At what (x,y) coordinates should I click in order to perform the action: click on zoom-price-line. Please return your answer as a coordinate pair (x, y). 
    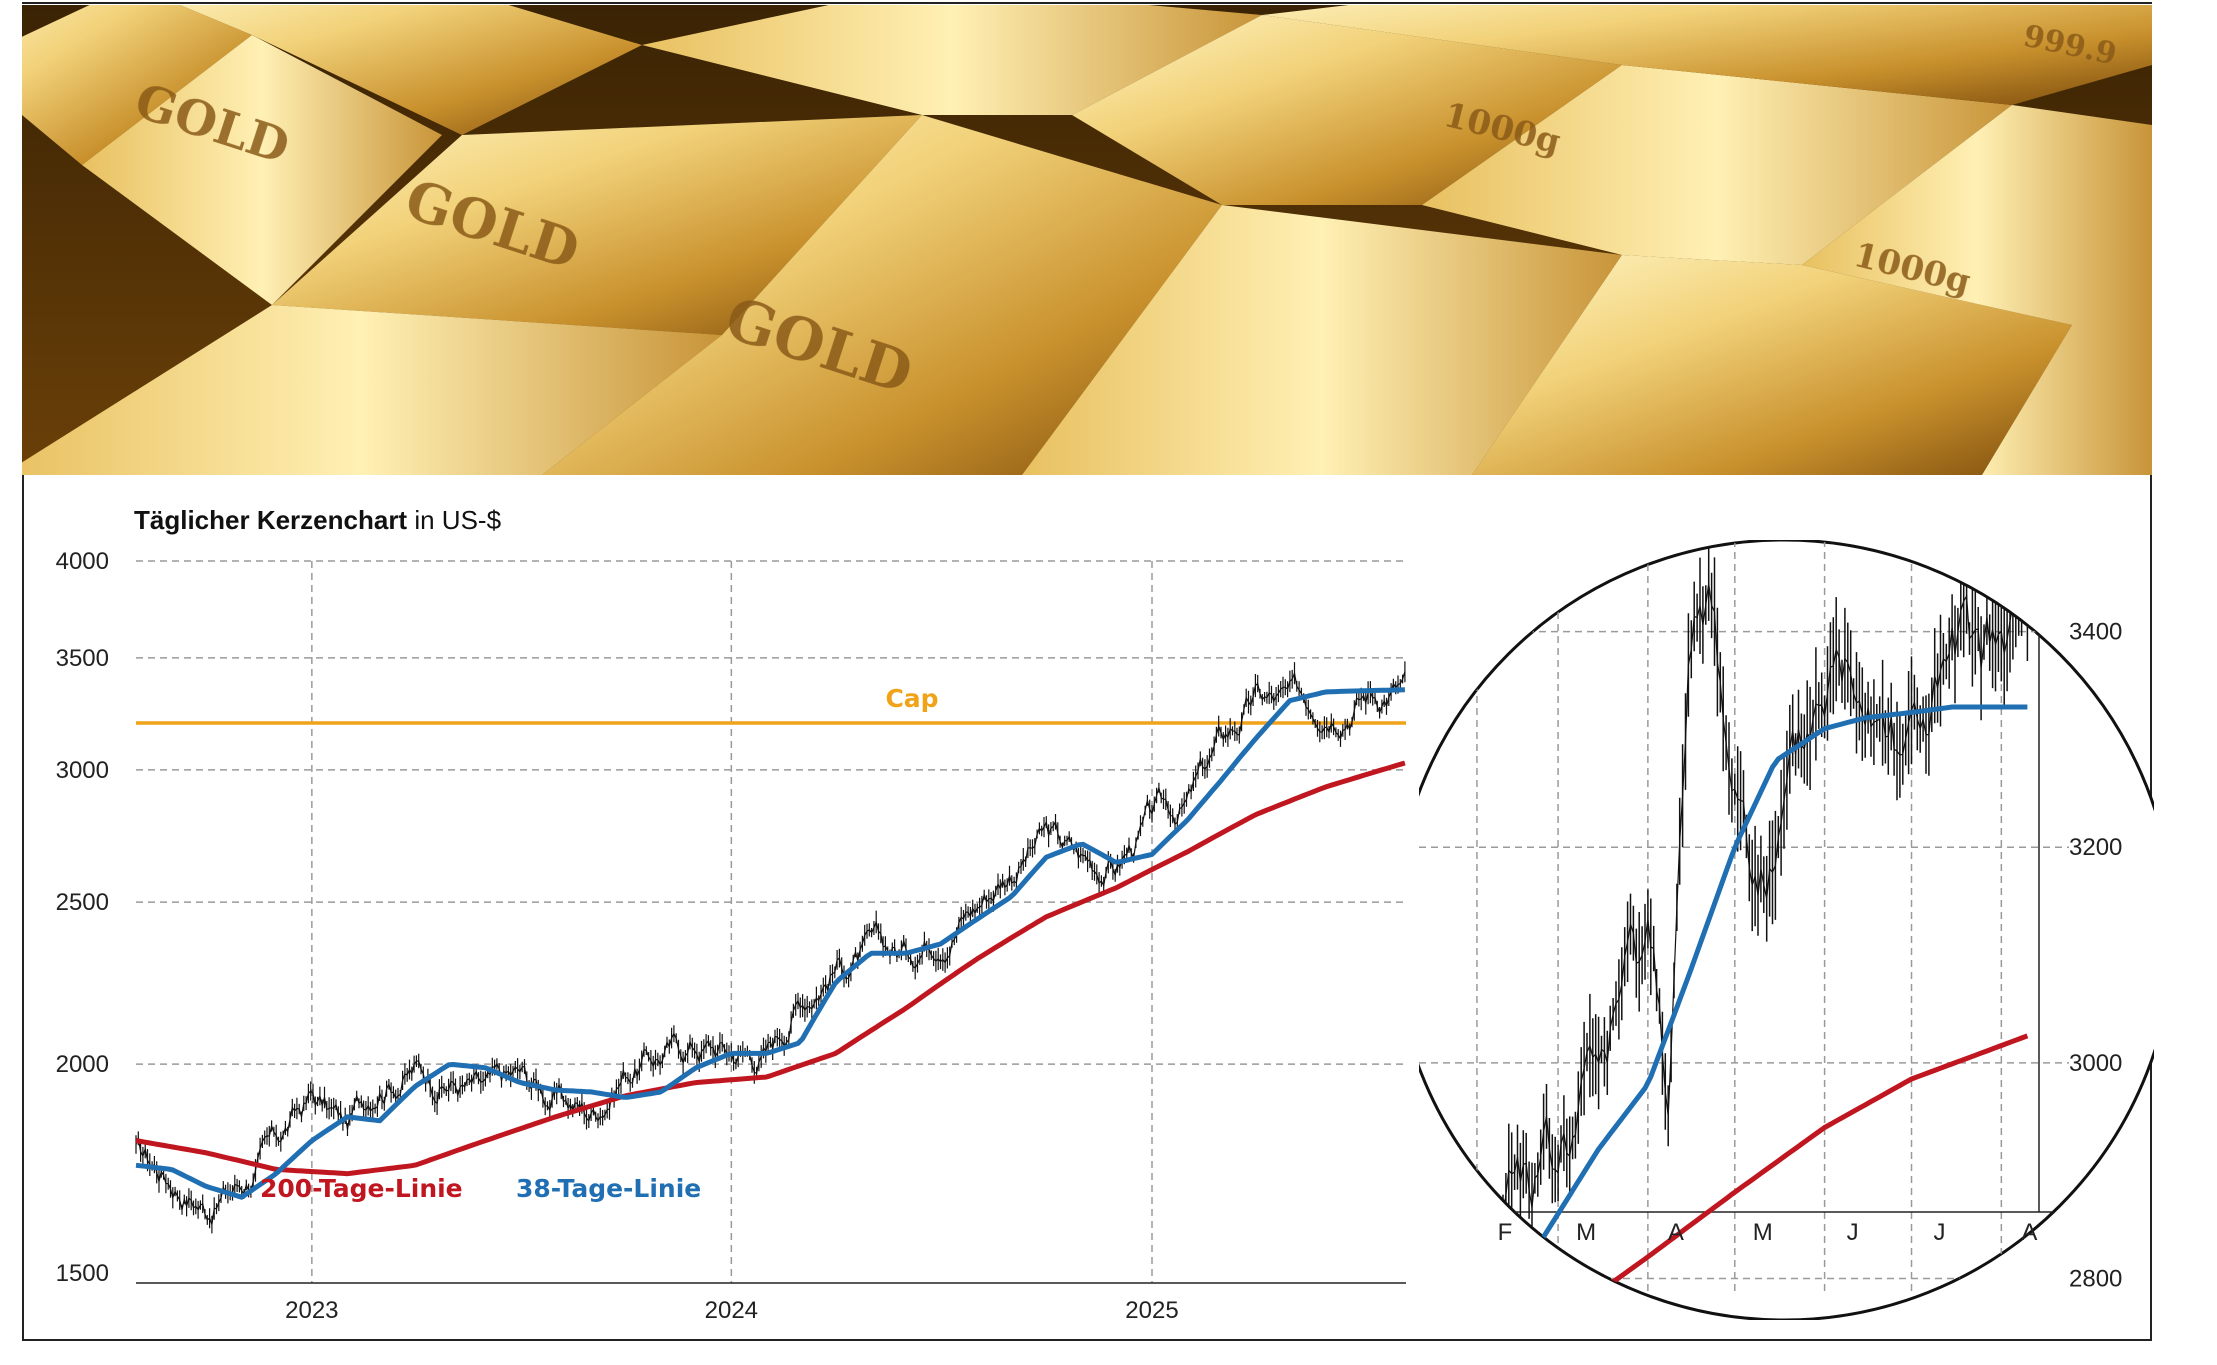
    Looking at the image, I should click on (1752, 928).